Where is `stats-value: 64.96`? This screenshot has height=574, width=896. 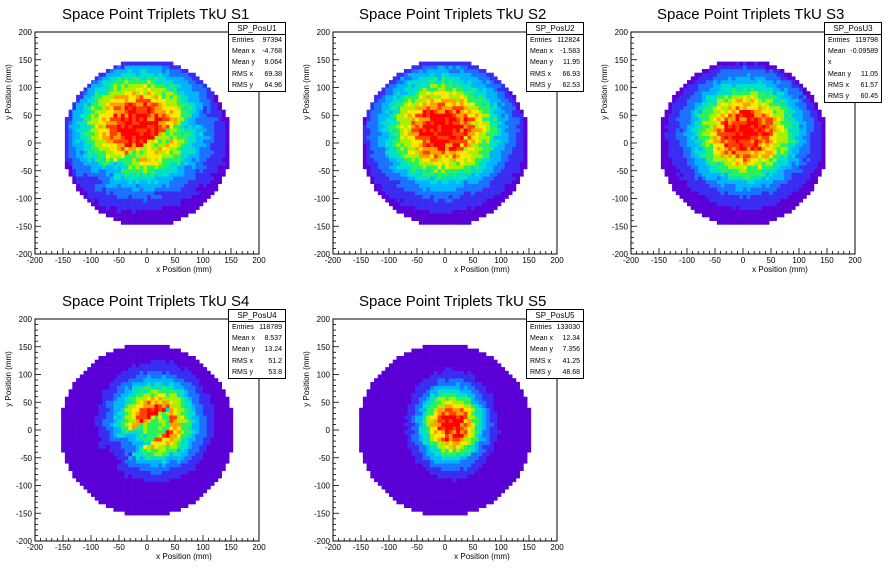
stats-value: 64.96 is located at coordinates (273, 85).